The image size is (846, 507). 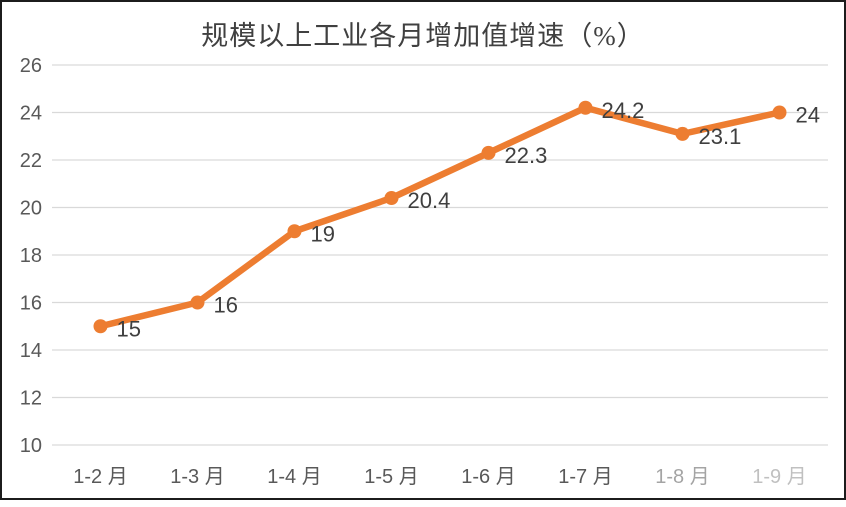 What do you see at coordinates (808, 115) in the screenshot?
I see `data-point-label: 24` at bounding box center [808, 115].